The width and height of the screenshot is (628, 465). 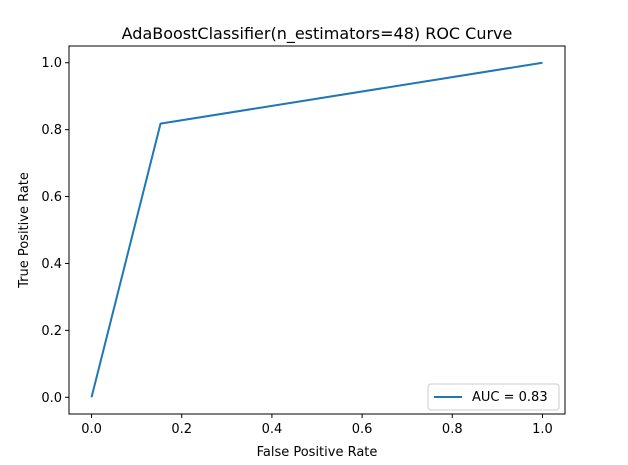 I want to click on x-tick-label: 0.8, so click(x=452, y=429).